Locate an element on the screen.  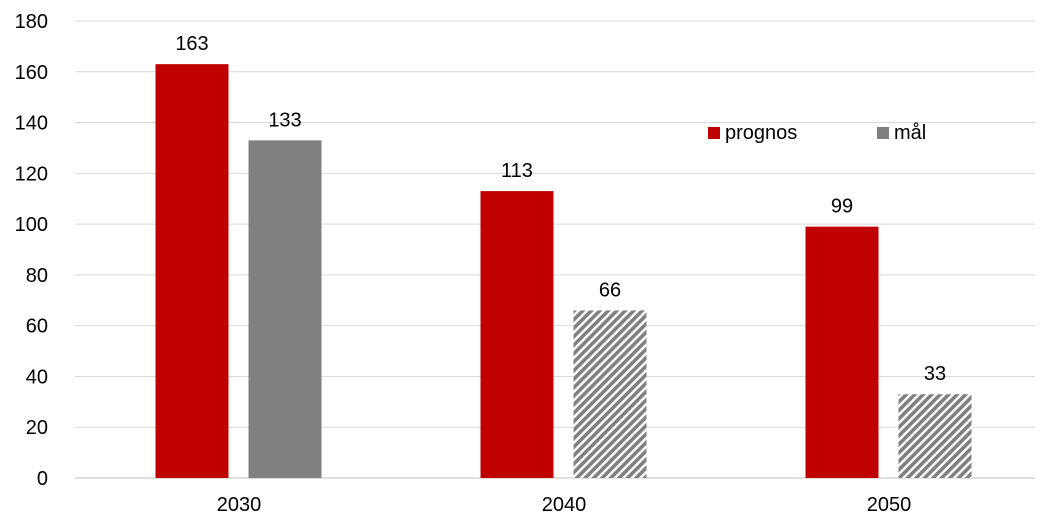
y-tick-label: 140 is located at coordinates (31, 124).